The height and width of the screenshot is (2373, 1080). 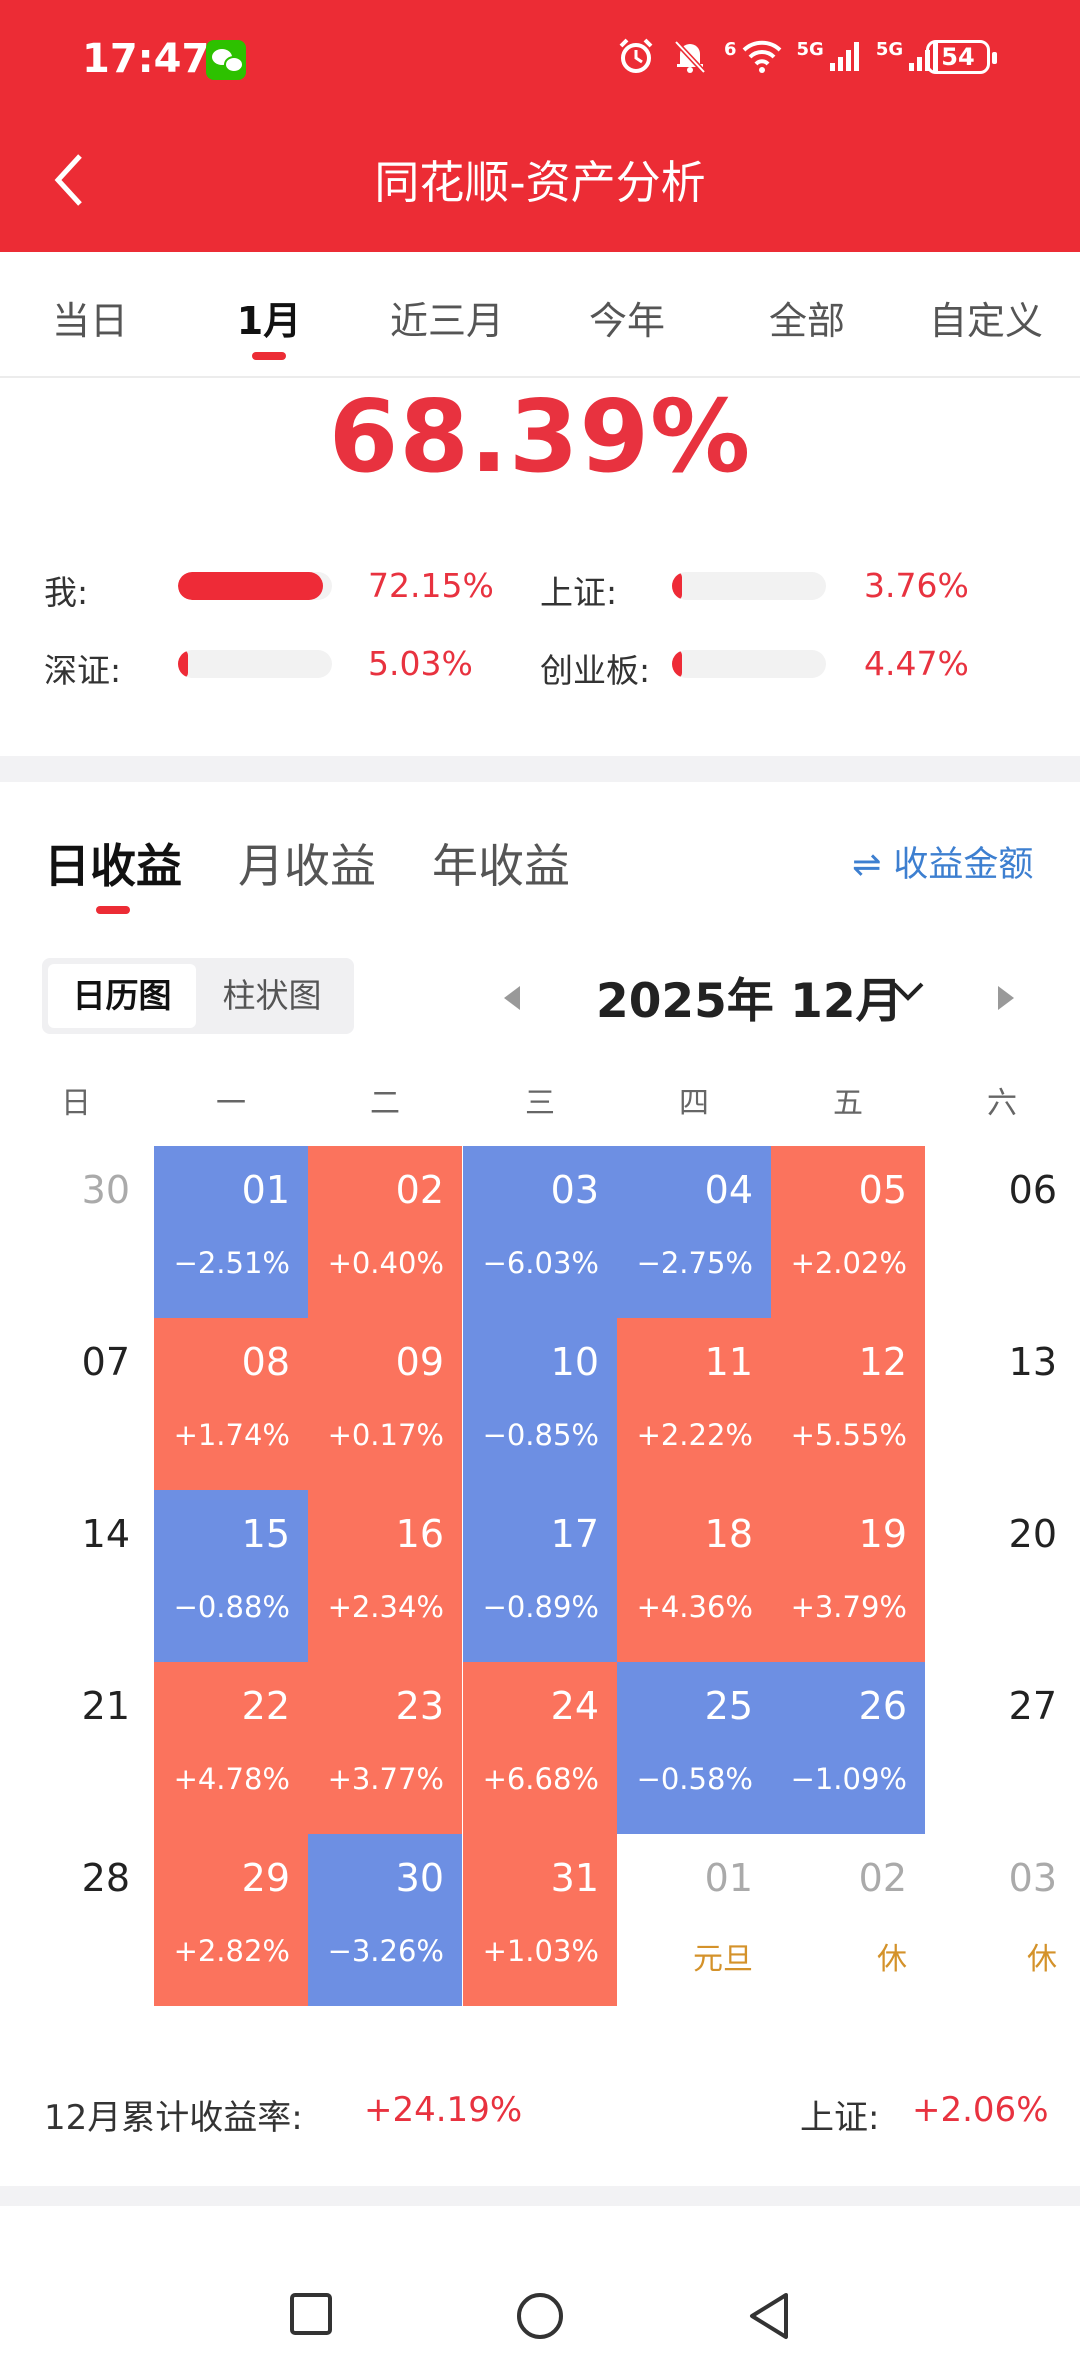 I want to click on compare-label-shenzhen: 深证:, so click(x=83, y=670).